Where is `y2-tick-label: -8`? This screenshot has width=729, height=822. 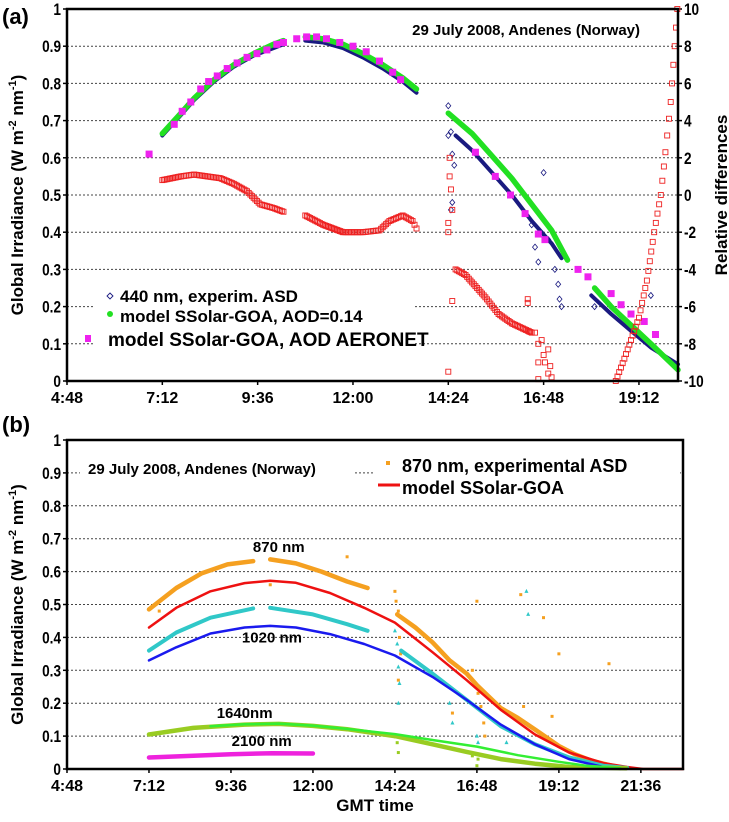 y2-tick-label: -8 is located at coordinates (690, 344).